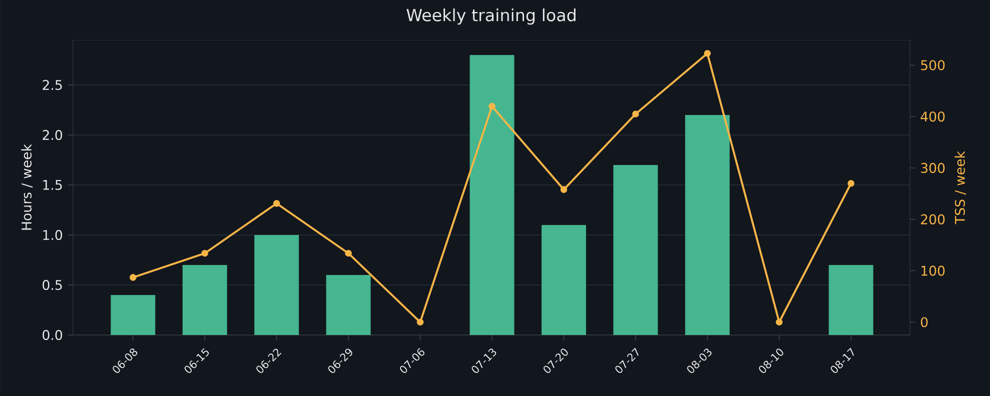 The height and width of the screenshot is (396, 990). Describe the element at coordinates (960, 187) in the screenshot. I see `y2-axis-title: TSS / week` at that location.